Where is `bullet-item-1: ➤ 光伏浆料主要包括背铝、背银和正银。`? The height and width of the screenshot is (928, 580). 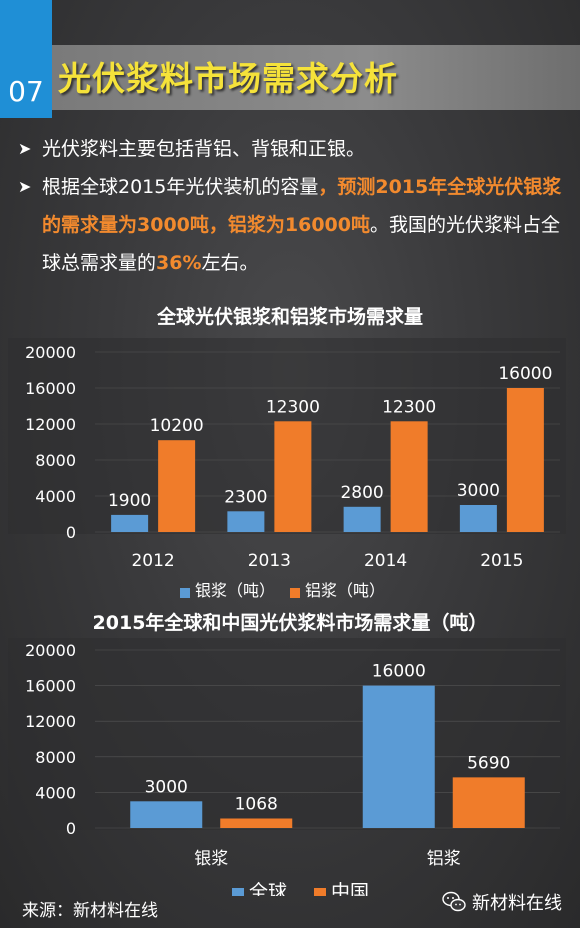 bullet-item-1: ➤ 光伏浆料主要包括背铝、背银和正银。 is located at coordinates (296, 149).